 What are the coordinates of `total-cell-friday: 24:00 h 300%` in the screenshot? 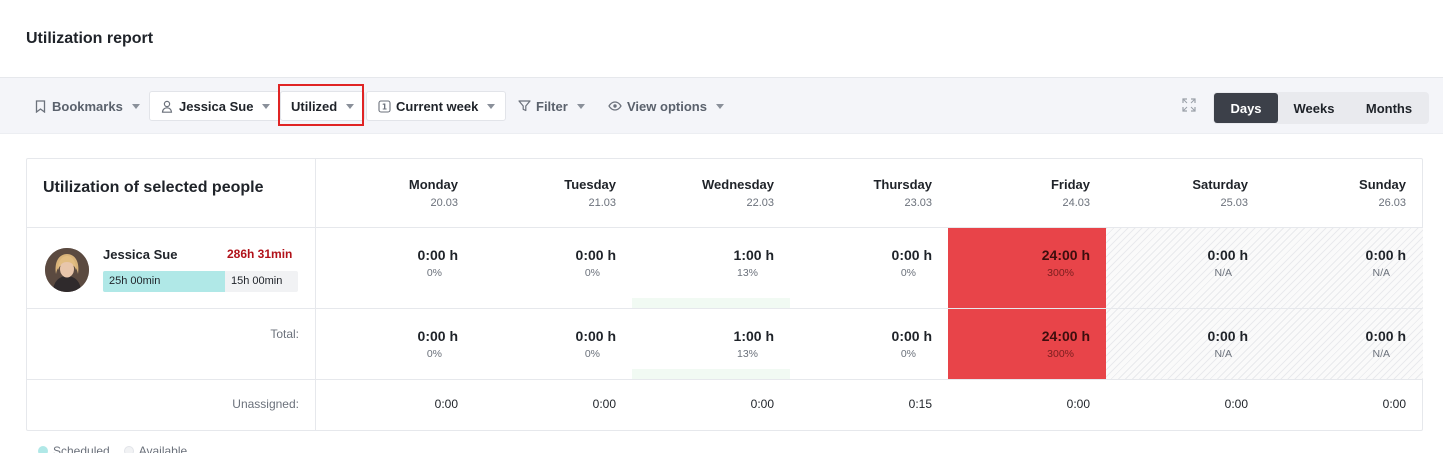 It's located at (1065, 344).